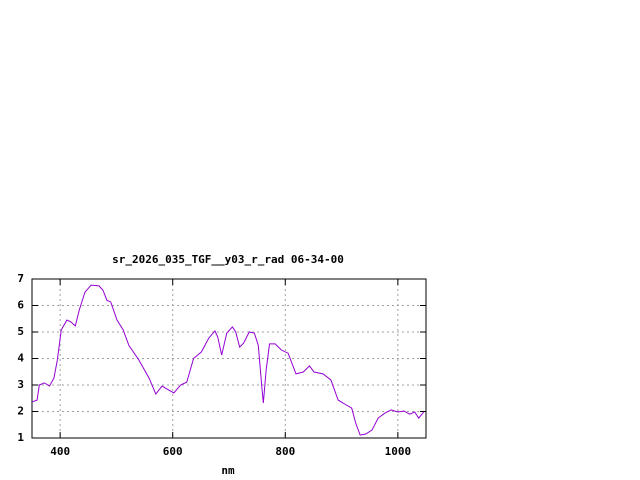 The height and width of the screenshot is (480, 640). What do you see at coordinates (398, 451) in the screenshot?
I see `x-tick-label: 1000` at bounding box center [398, 451].